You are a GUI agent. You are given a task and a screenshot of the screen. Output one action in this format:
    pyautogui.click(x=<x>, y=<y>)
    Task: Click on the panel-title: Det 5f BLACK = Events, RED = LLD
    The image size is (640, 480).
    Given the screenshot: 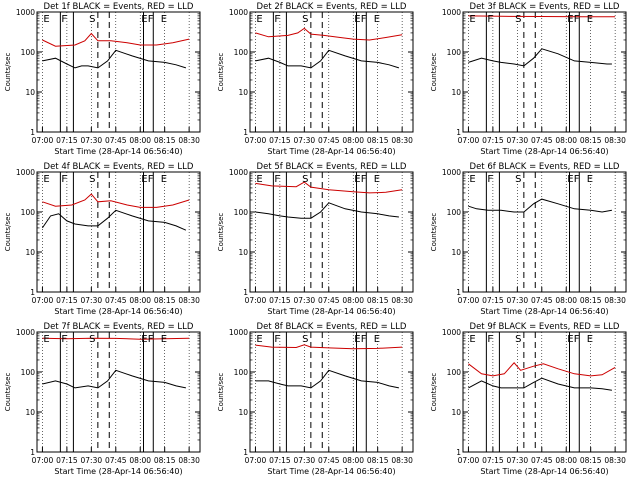 What is the action you would take?
    pyautogui.click(x=332, y=167)
    